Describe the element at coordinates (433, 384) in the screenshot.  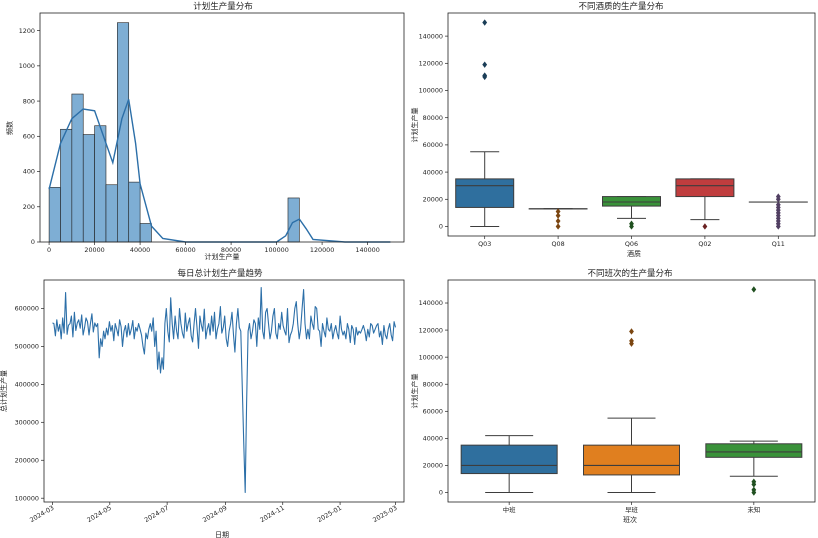
I see `shift-boxplot-ytick-label: 80000` at that location.